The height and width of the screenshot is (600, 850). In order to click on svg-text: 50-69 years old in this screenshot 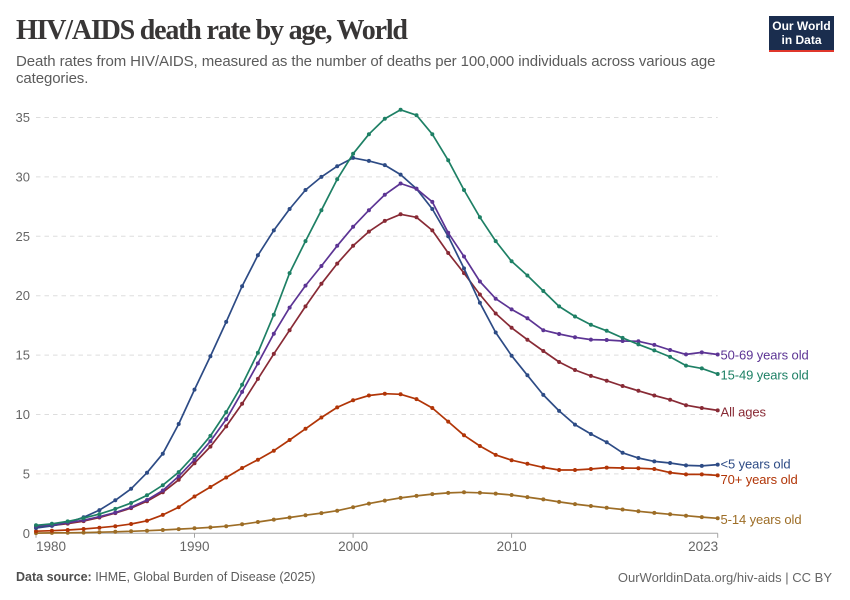, I will do `click(765, 355)`.